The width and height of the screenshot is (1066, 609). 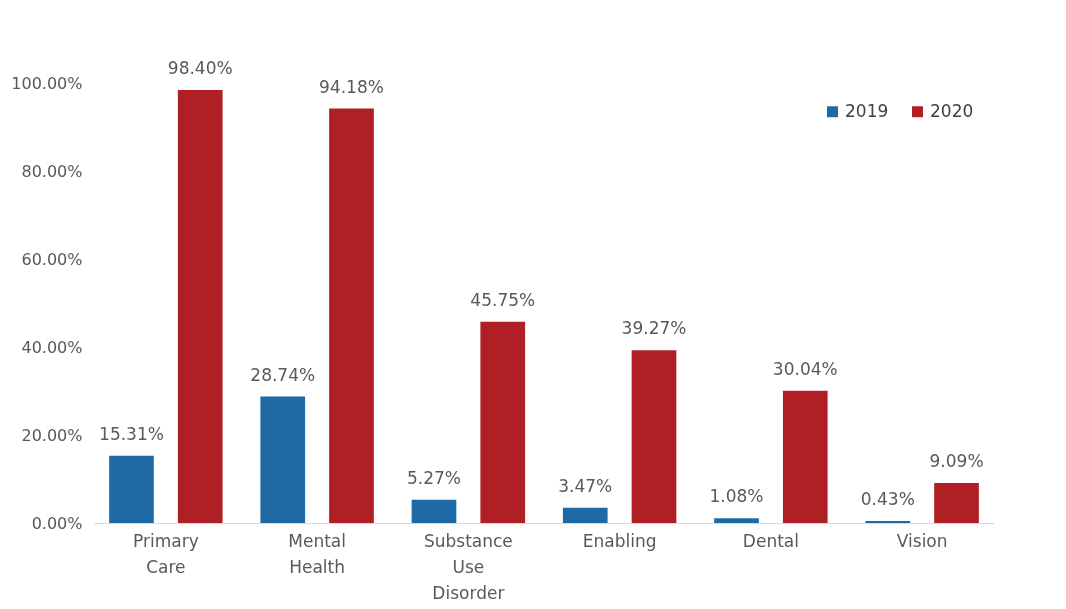 What do you see at coordinates (317, 553) in the screenshot?
I see `x-tick-label: Mental Health` at bounding box center [317, 553].